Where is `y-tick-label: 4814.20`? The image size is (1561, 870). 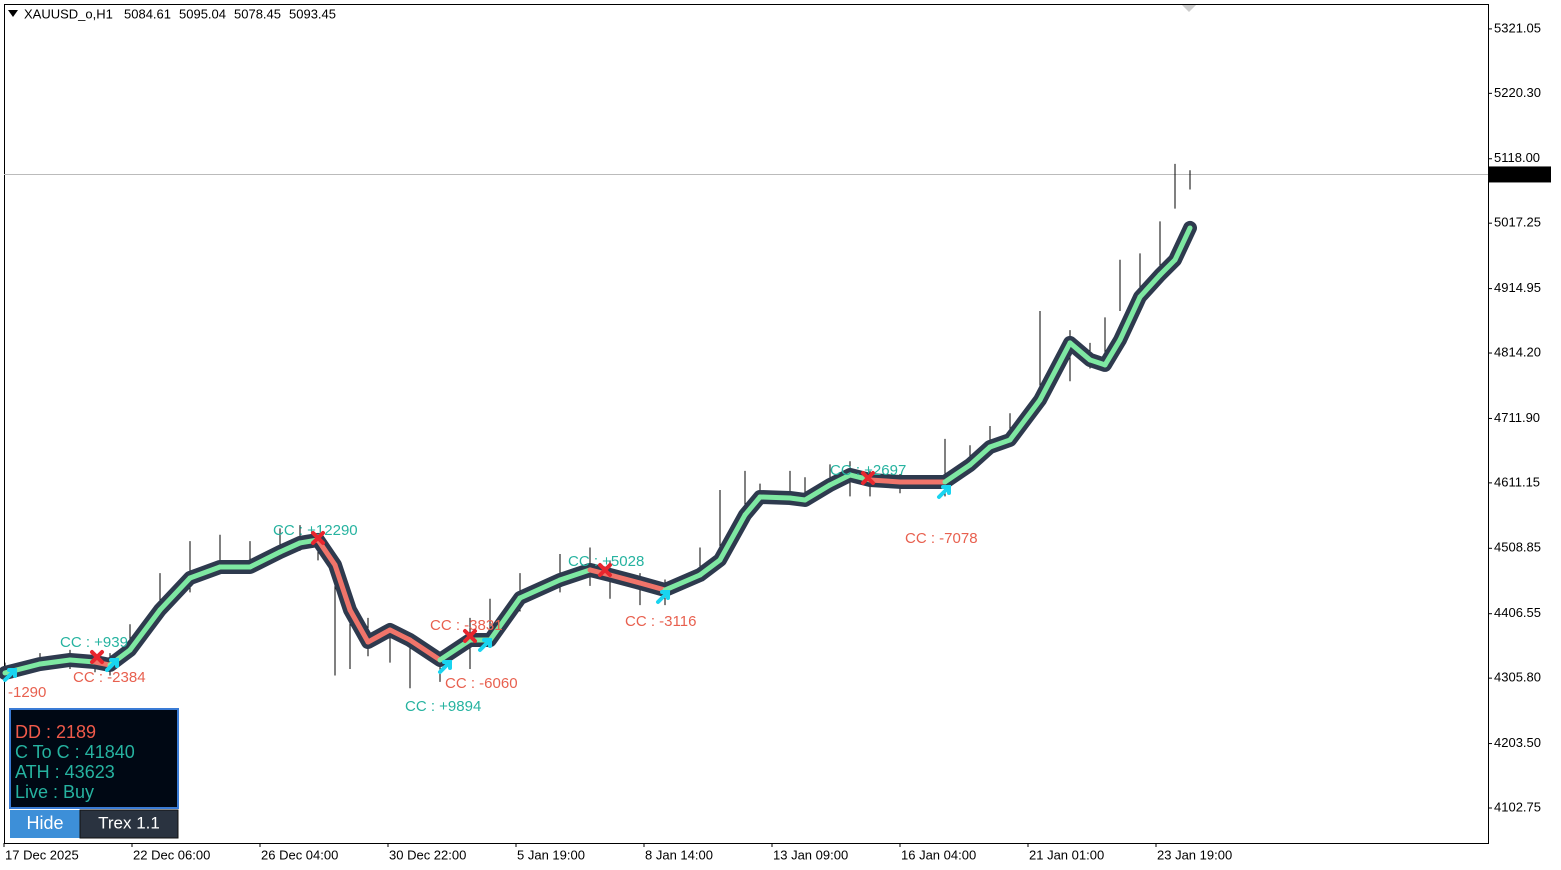 y-tick-label: 4814.20 is located at coordinates (1517, 351).